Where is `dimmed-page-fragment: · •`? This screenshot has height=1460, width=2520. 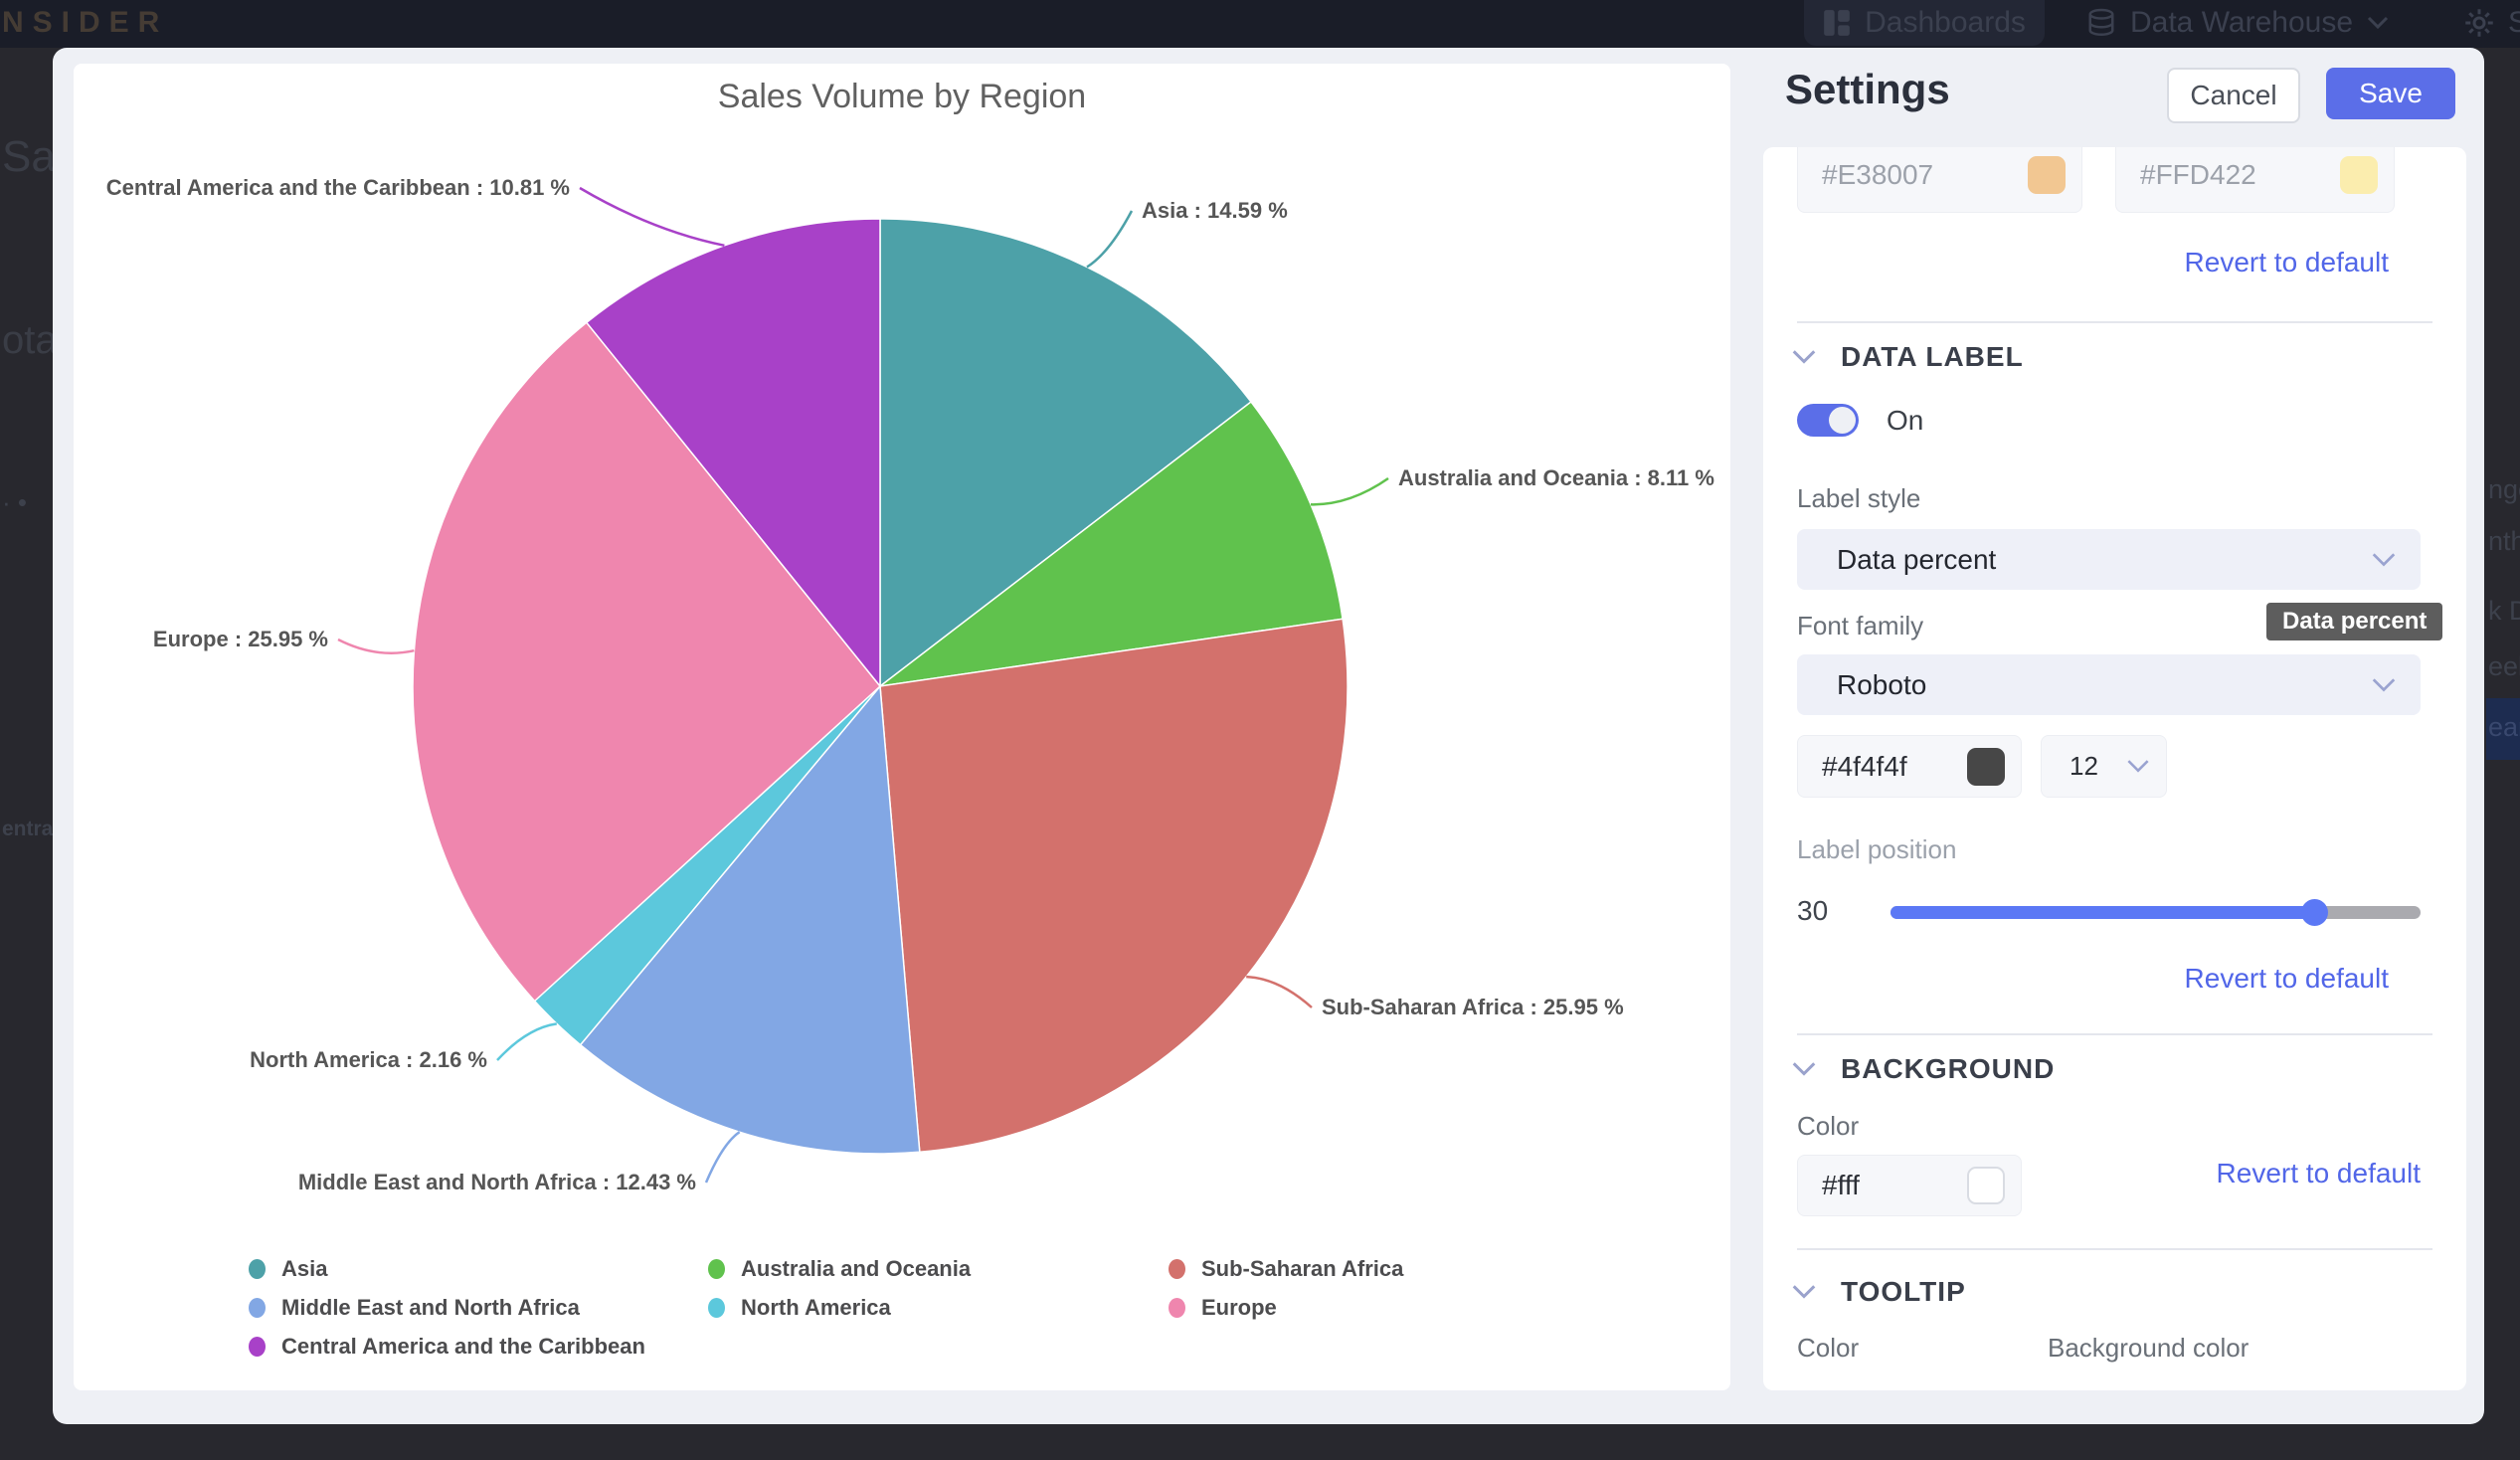
dimmed-page-fragment: · • is located at coordinates (14, 502).